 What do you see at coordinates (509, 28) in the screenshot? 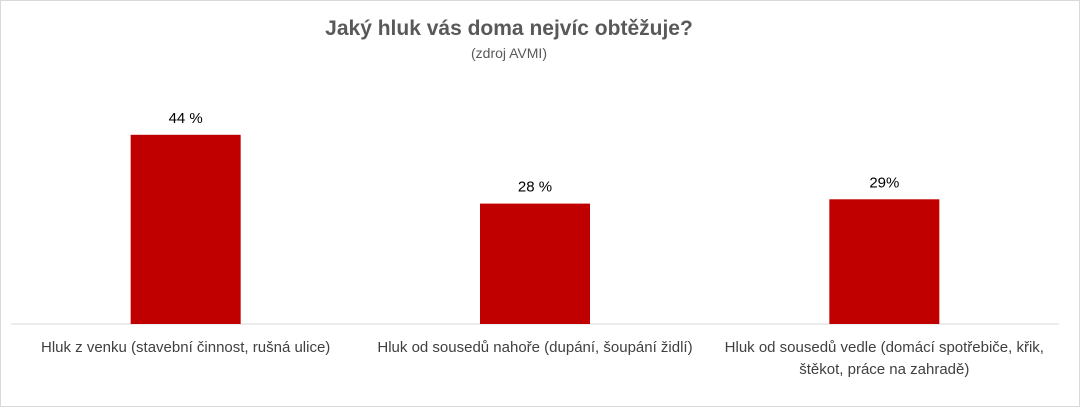
I see `chart-title: Jaký hluk vás doma nejvíc obtěžuje?` at bounding box center [509, 28].